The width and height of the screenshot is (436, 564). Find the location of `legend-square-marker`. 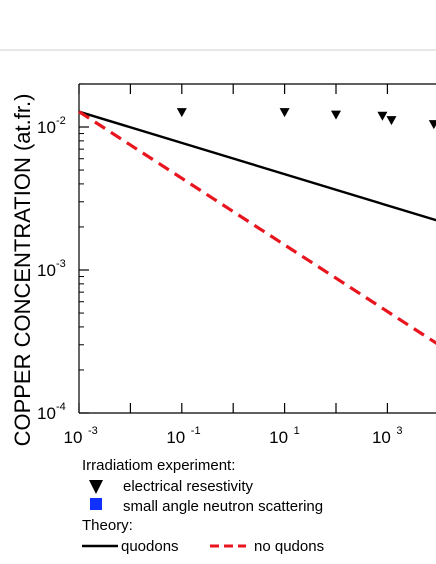

legend-square-marker is located at coordinates (96, 504).